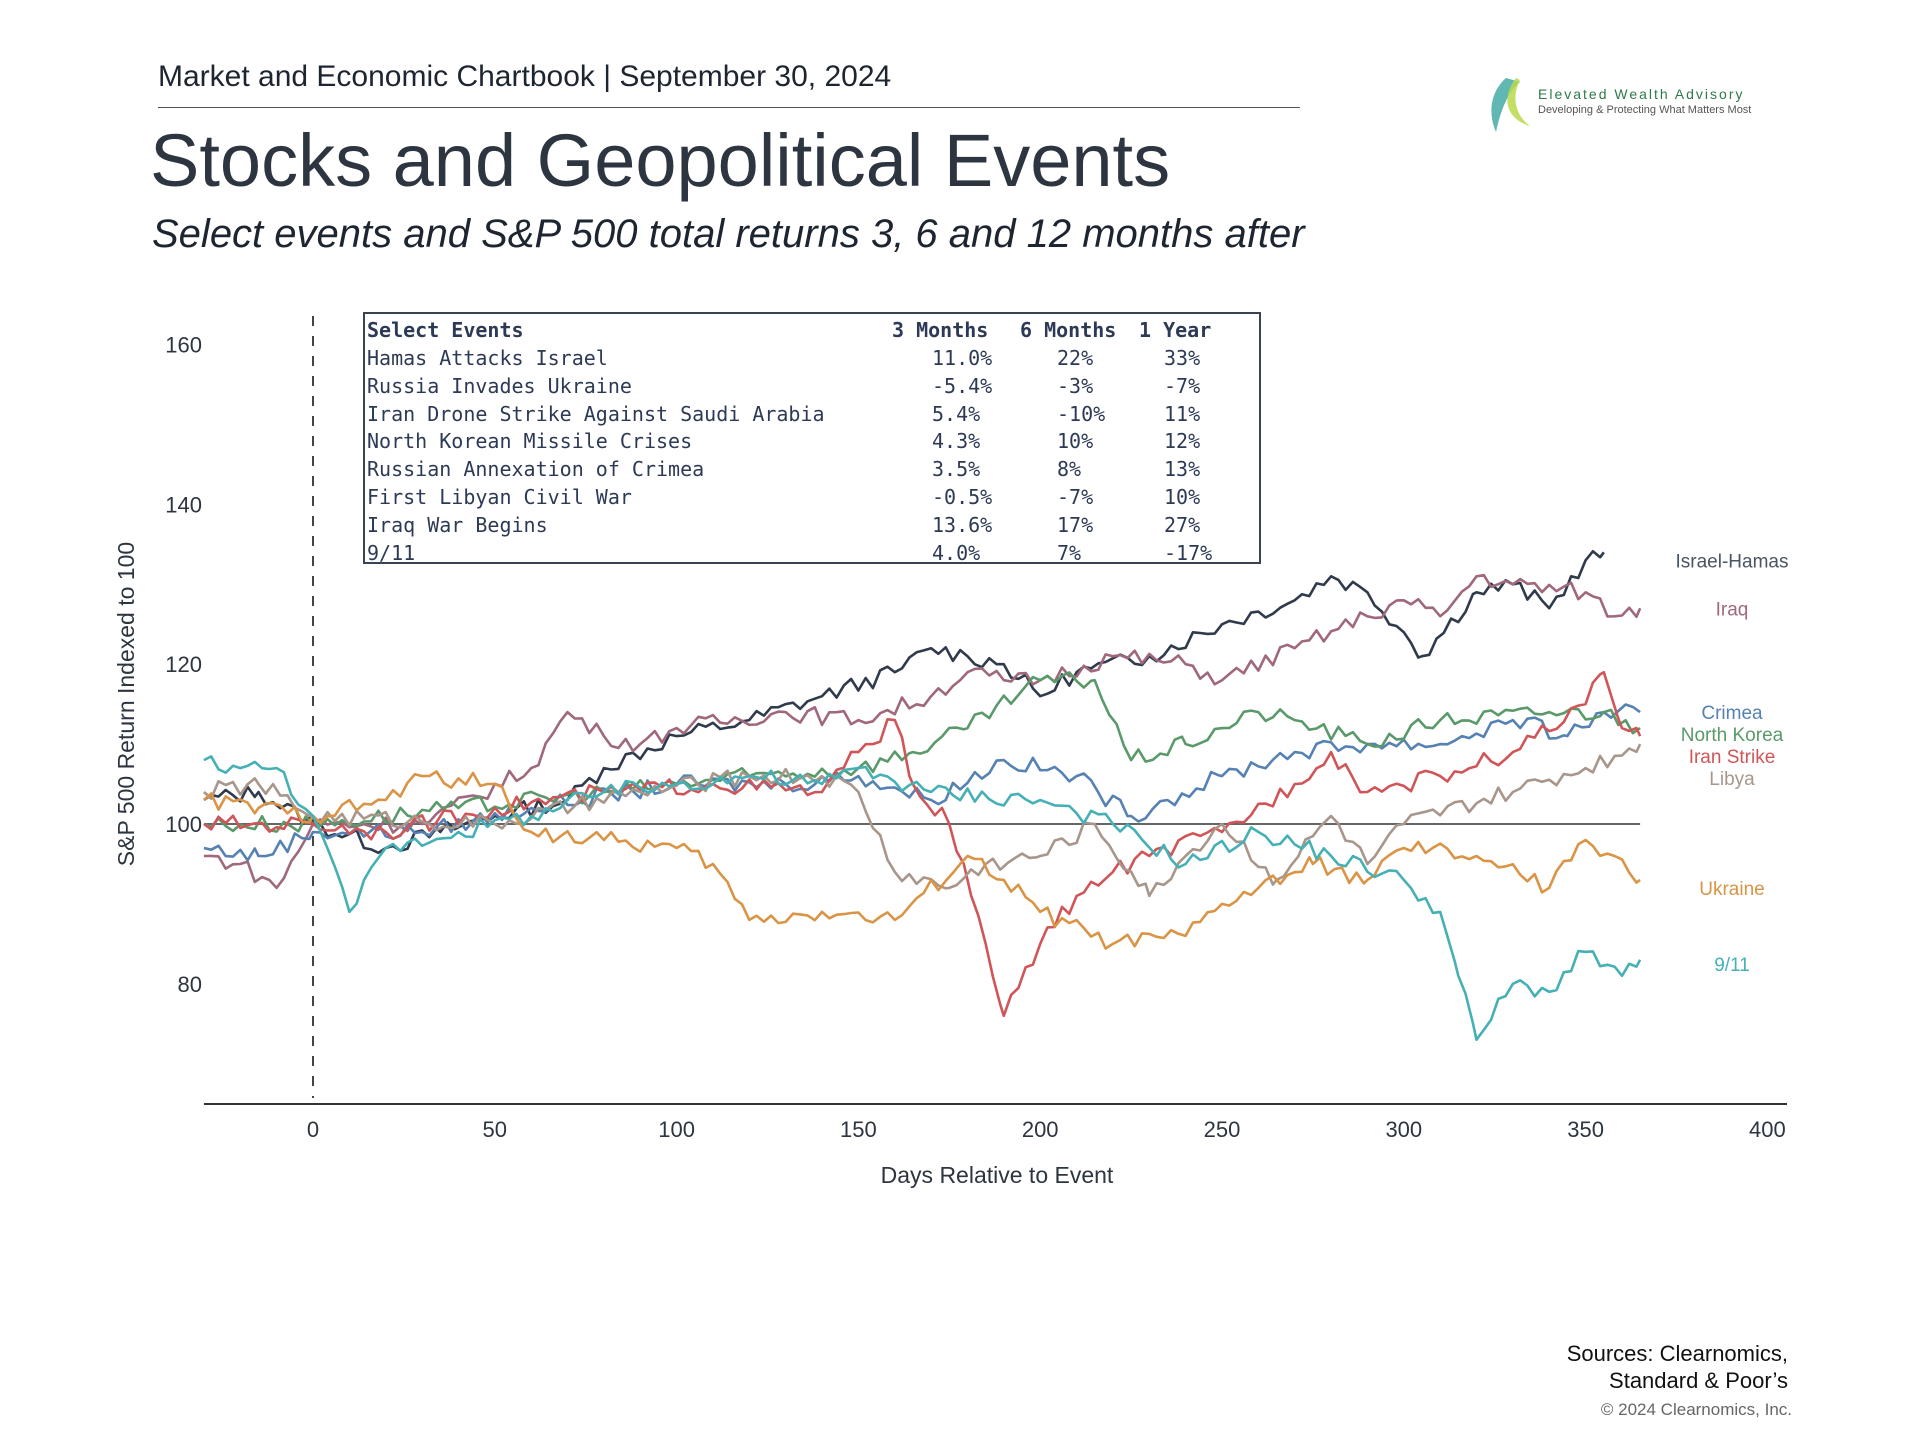 The width and height of the screenshot is (1920, 1440). Describe the element at coordinates (1677, 1367) in the screenshot. I see `sources-note: Sources: Clearnomics, Standard & Poor’s` at that location.